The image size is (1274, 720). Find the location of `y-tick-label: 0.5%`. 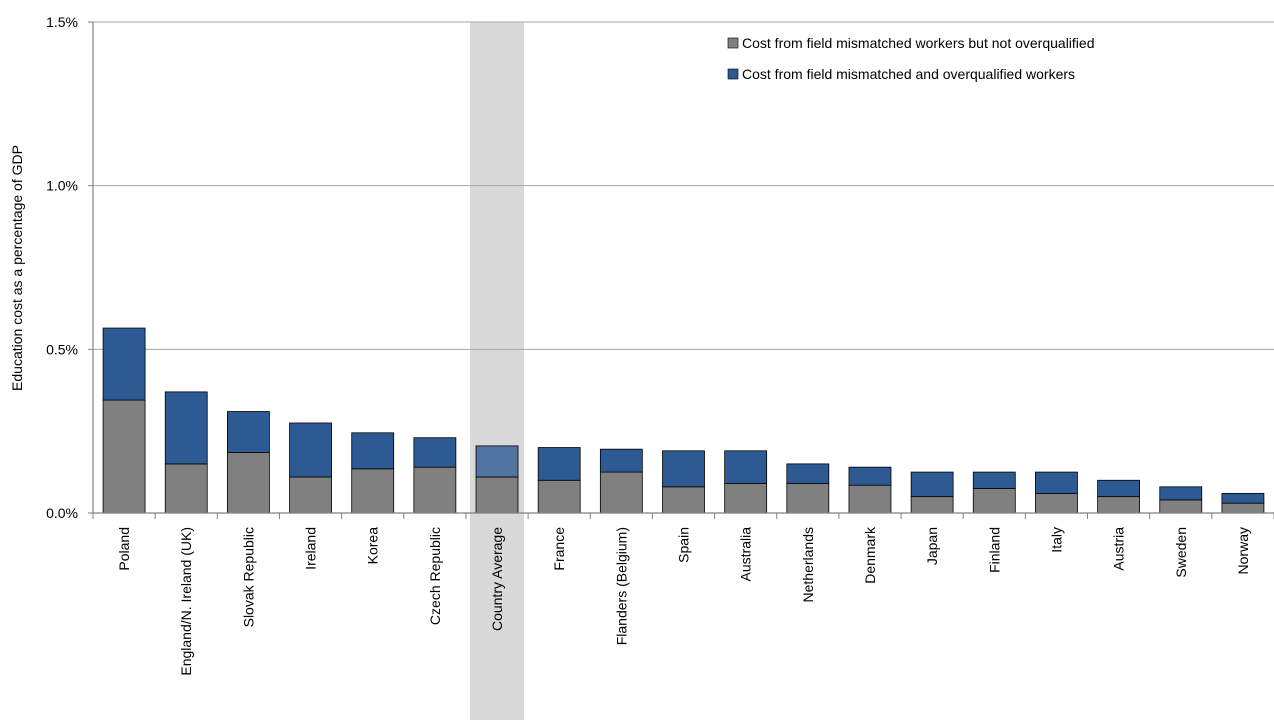

y-tick-label: 0.5% is located at coordinates (62, 349).